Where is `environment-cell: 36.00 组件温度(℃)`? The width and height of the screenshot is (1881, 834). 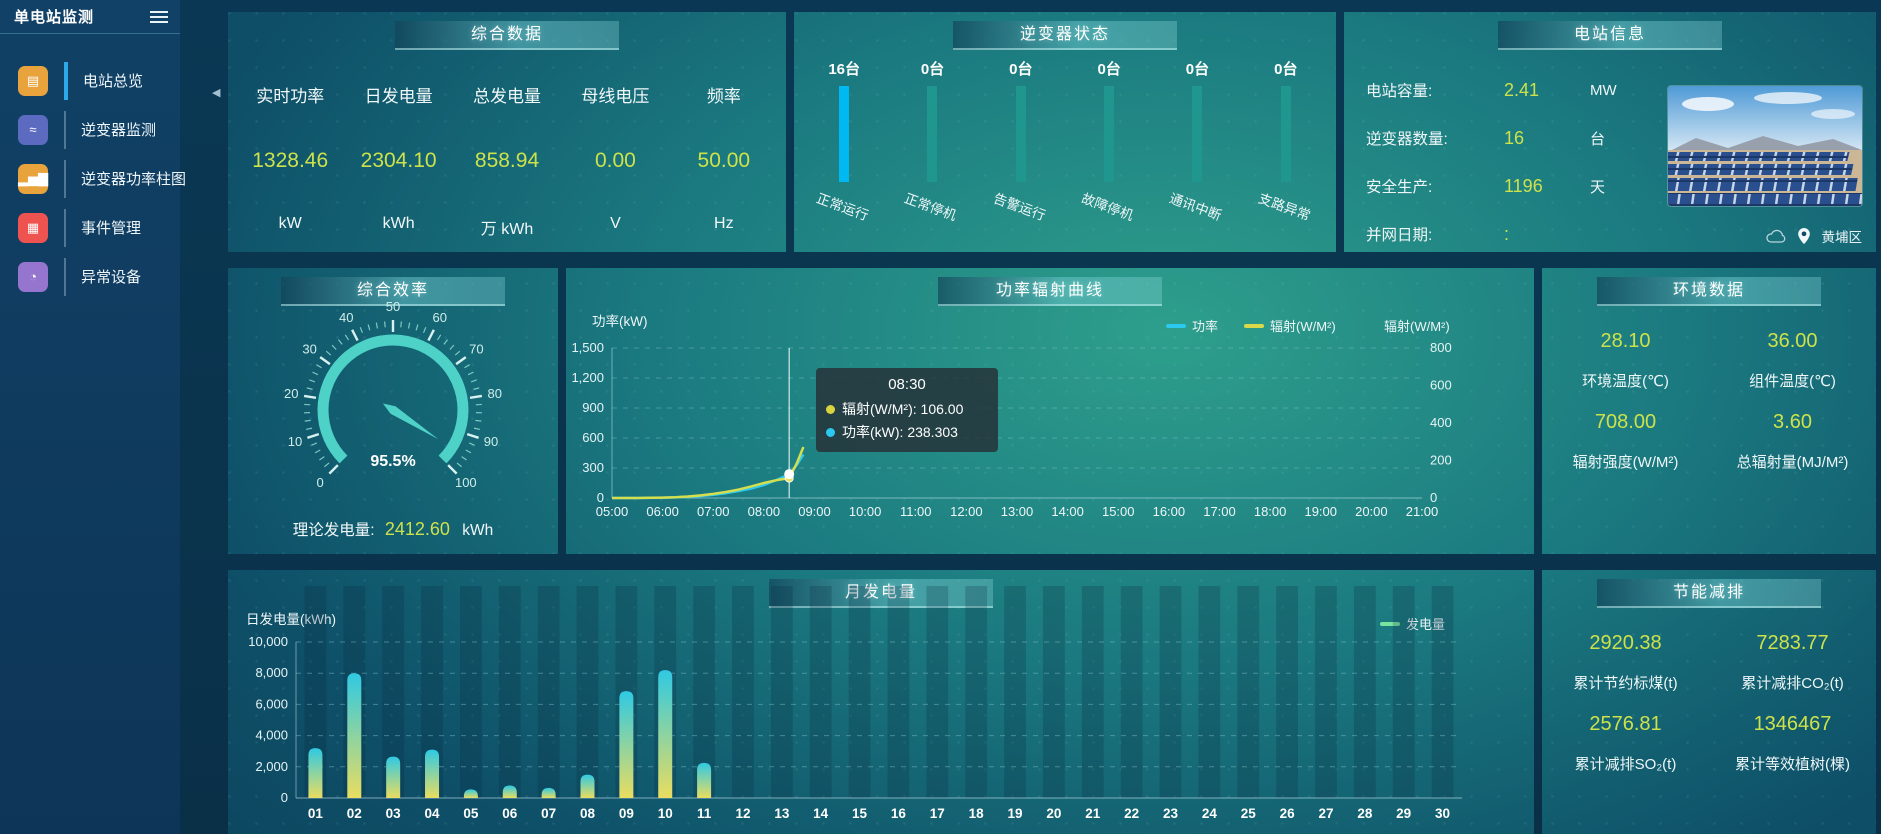 environment-cell: 36.00 组件温度(℃) is located at coordinates (1792, 367).